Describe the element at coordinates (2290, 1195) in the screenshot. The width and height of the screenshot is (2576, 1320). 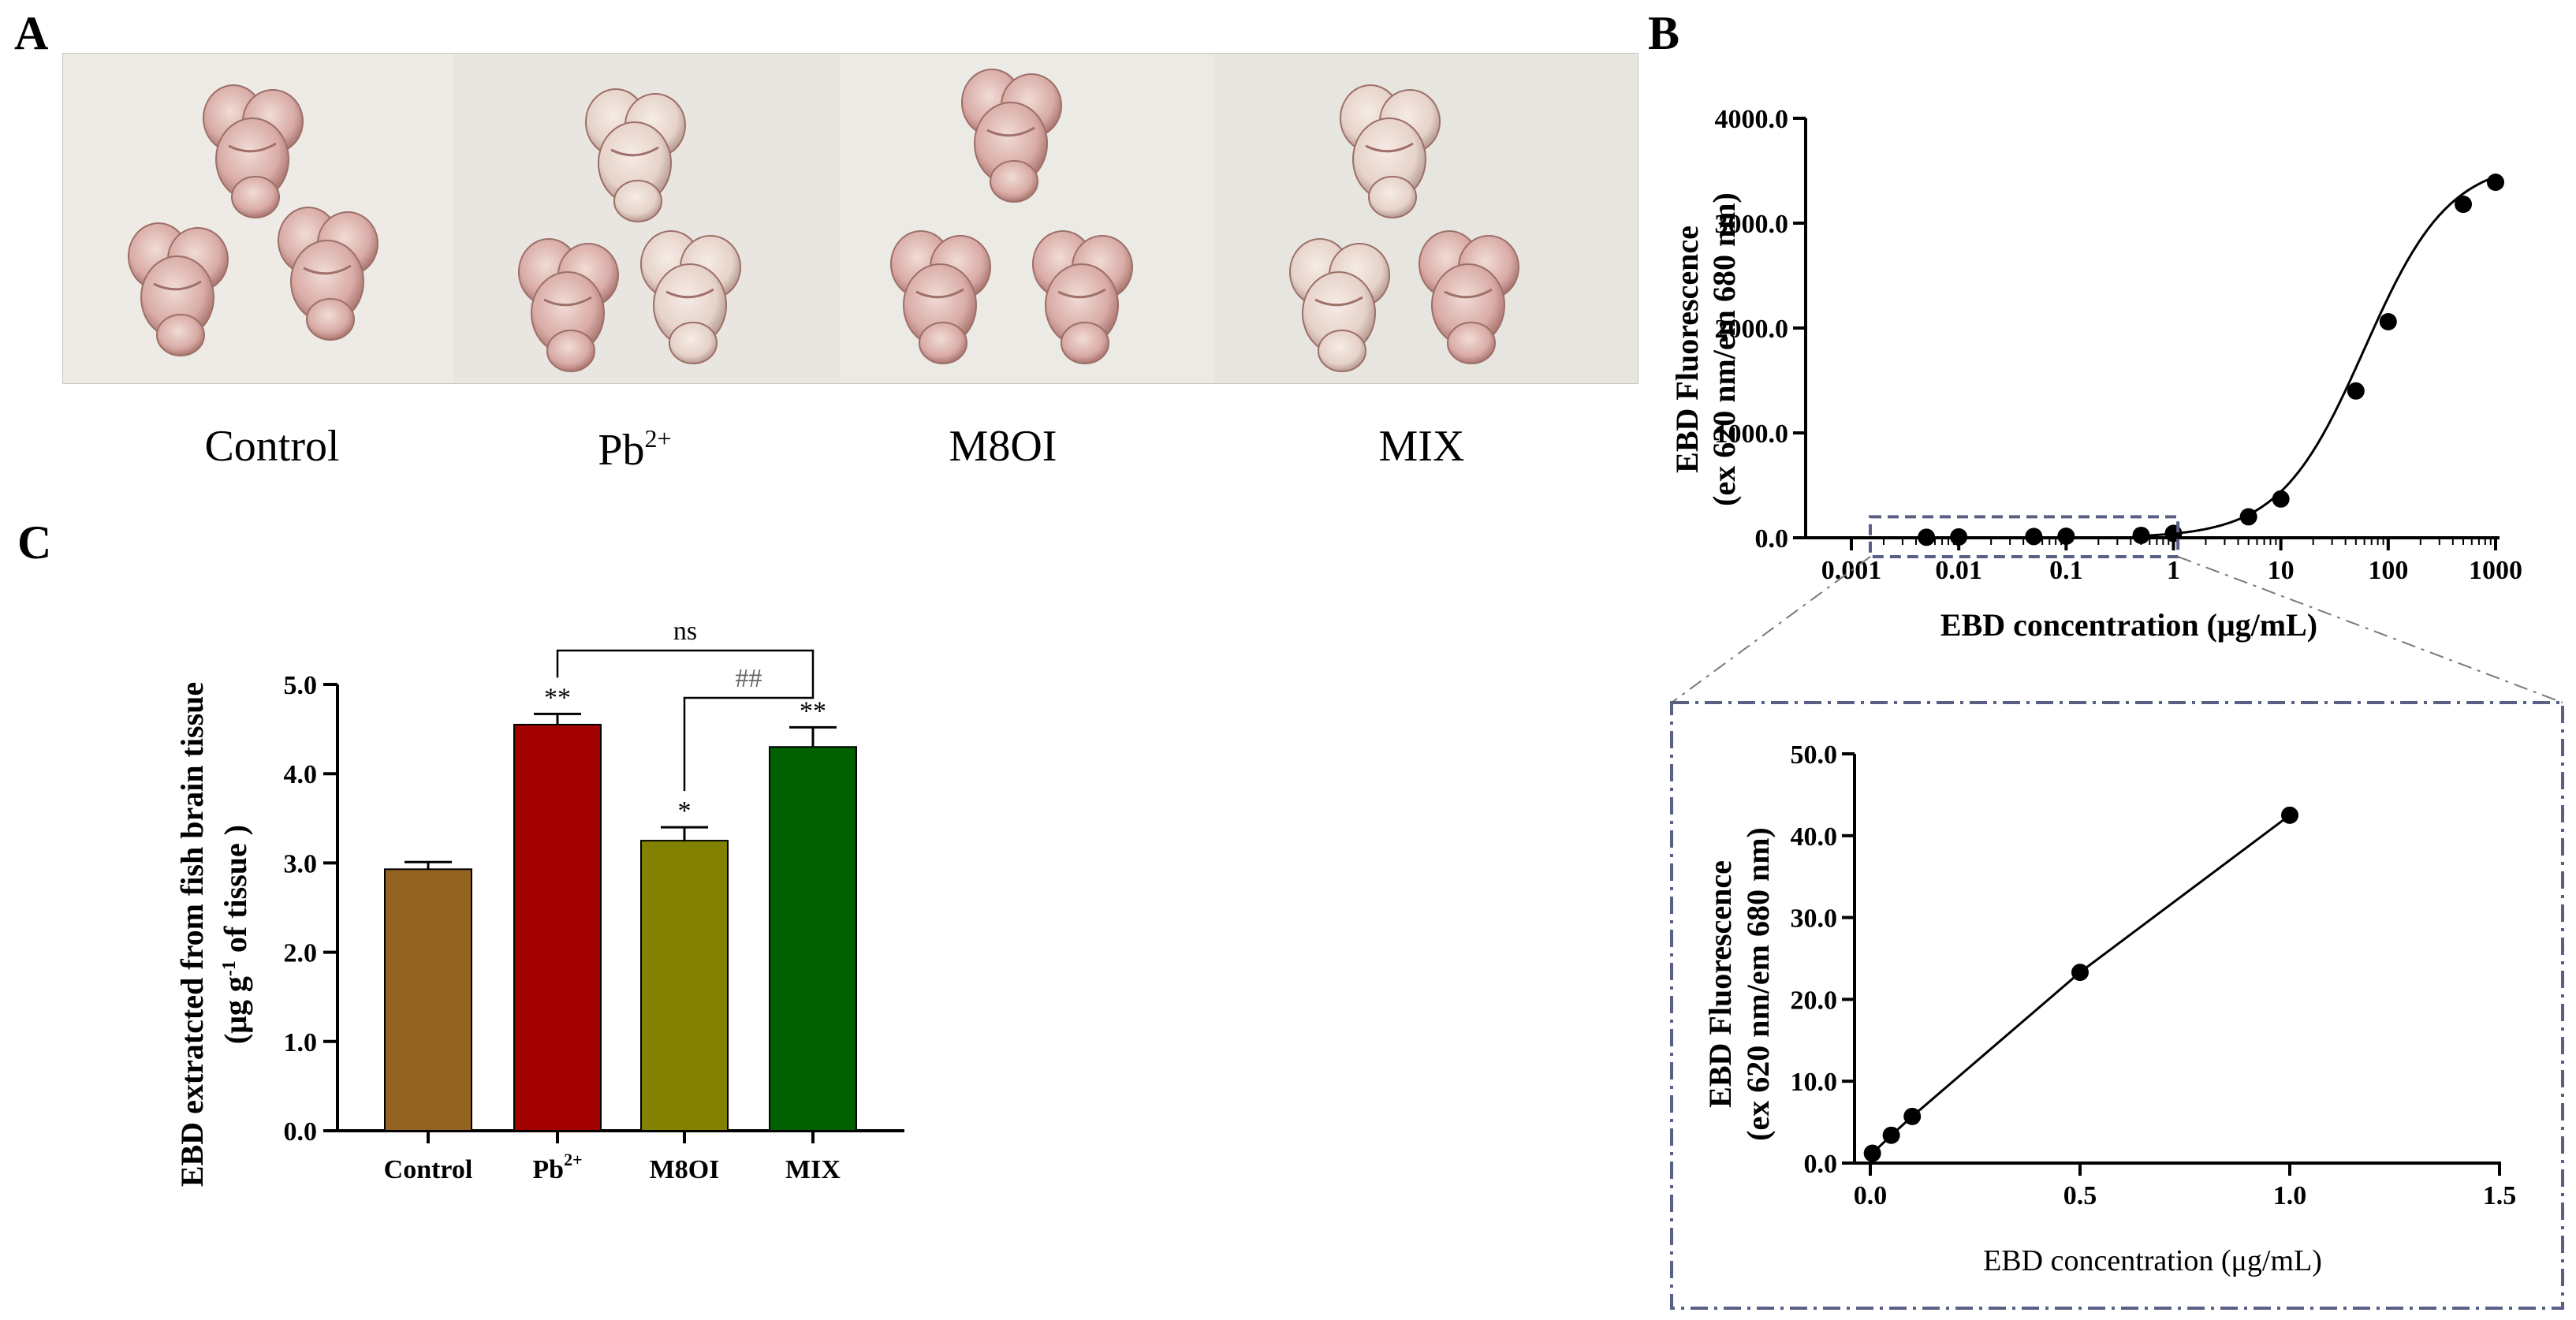
I see `binset-xtick-label: 1.0` at that location.